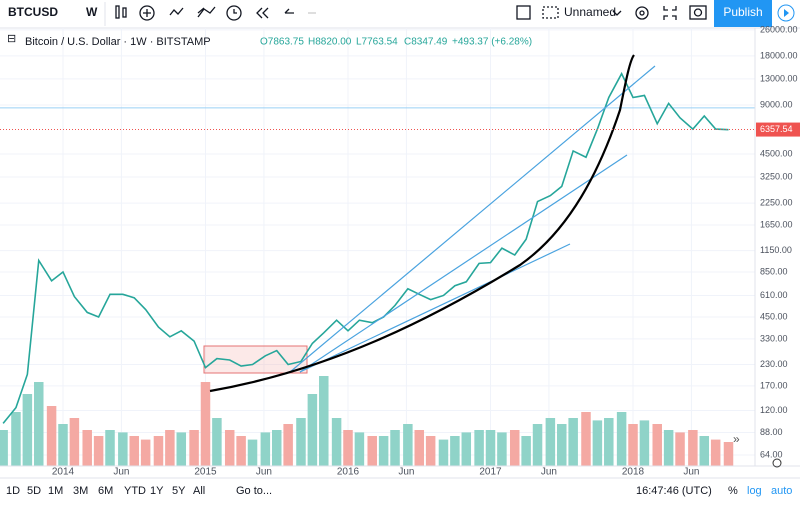  What do you see at coordinates (774, 385) in the screenshot?
I see `y-tick-label: 170.00` at bounding box center [774, 385].